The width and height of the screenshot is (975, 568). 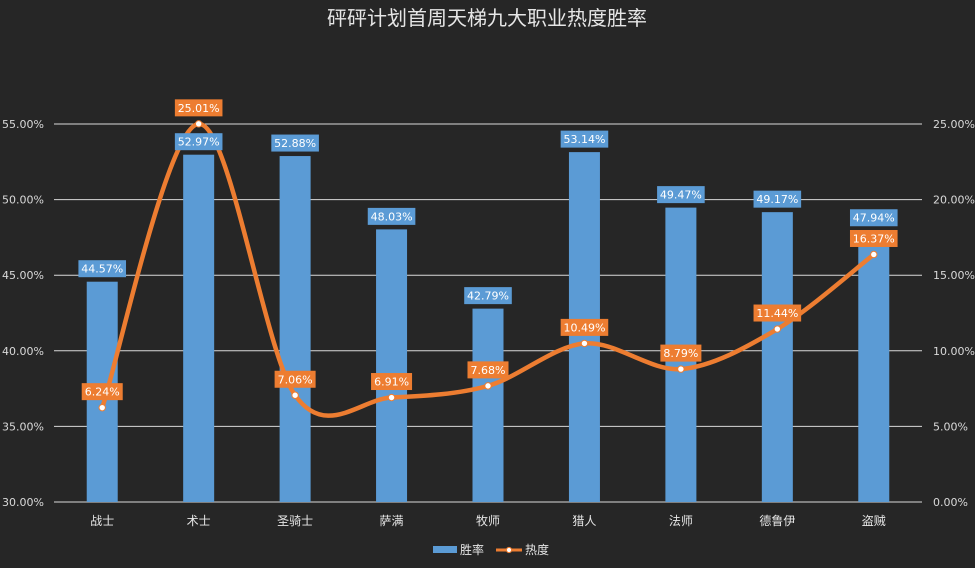 I want to click on bar-data-label-text: 53.14%, so click(x=584, y=139).